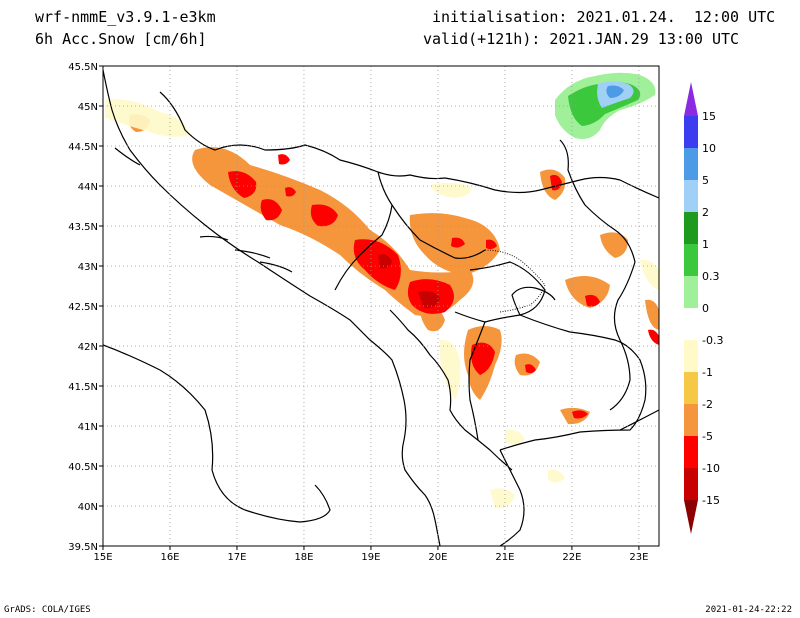 The height and width of the screenshot is (618, 800). I want to click on lat-tick-label: 45N, so click(88, 107).